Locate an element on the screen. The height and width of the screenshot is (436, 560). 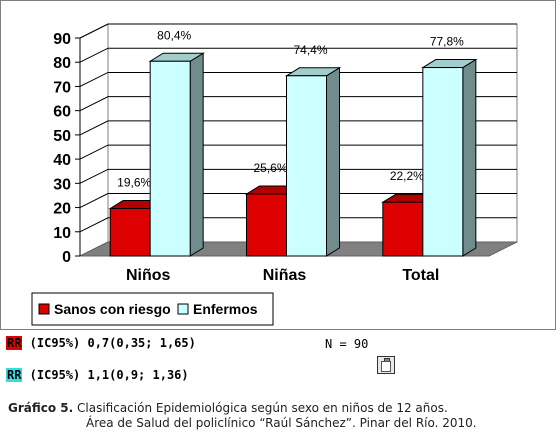
data-label: 74,4% is located at coordinates (310, 50).